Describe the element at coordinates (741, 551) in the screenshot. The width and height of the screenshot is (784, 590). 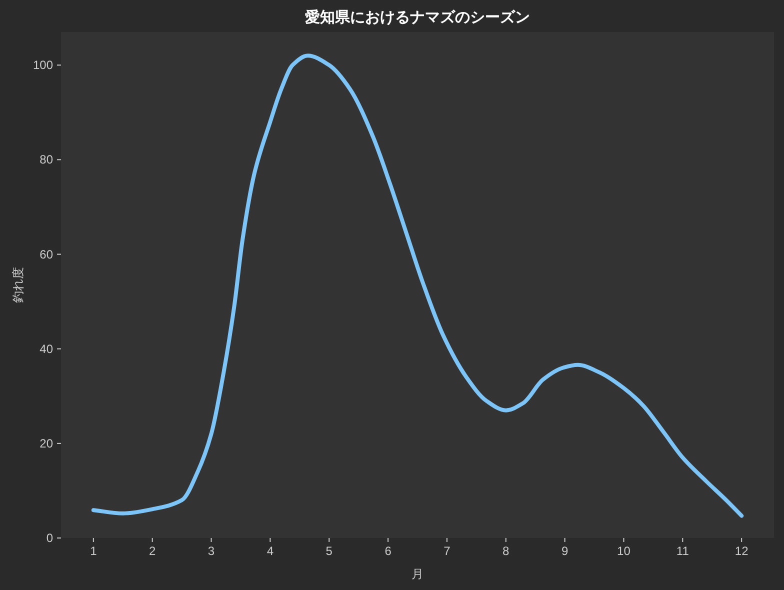
I see `x-tick-label: 12` at that location.